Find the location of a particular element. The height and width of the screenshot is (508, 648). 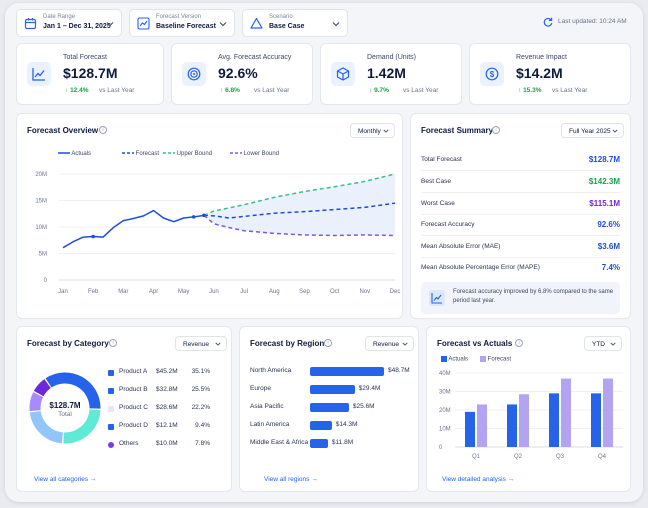

summary-row-value: $128.7M is located at coordinates (604, 159).